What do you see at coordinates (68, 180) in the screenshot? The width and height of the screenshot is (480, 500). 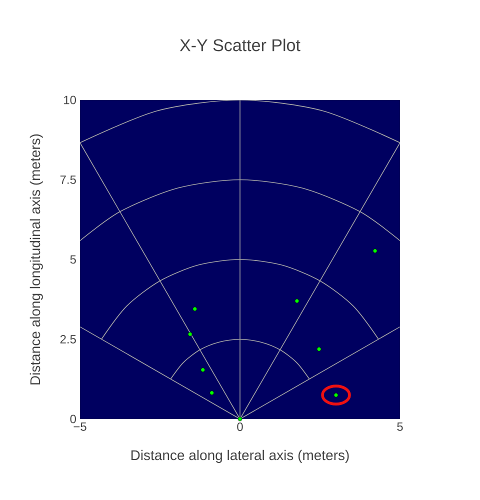 I see `y-tick-label: 7.5` at bounding box center [68, 180].